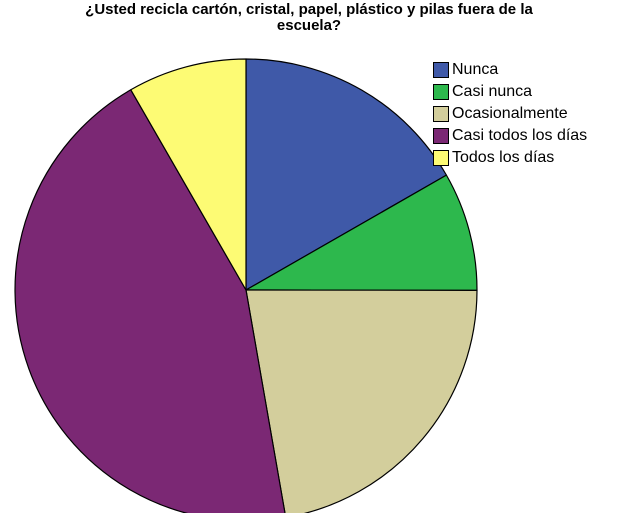  Describe the element at coordinates (475, 69) in the screenshot. I see `legend-label: Nunca` at that location.